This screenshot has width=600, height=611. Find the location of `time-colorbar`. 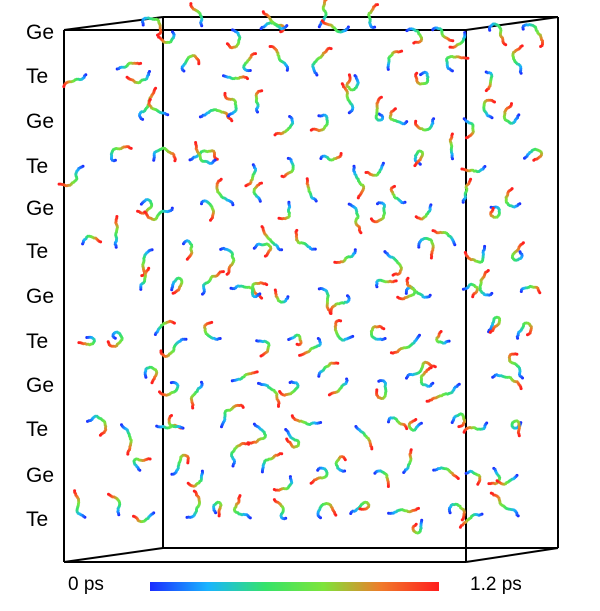

time-colorbar is located at coordinates (294, 586).